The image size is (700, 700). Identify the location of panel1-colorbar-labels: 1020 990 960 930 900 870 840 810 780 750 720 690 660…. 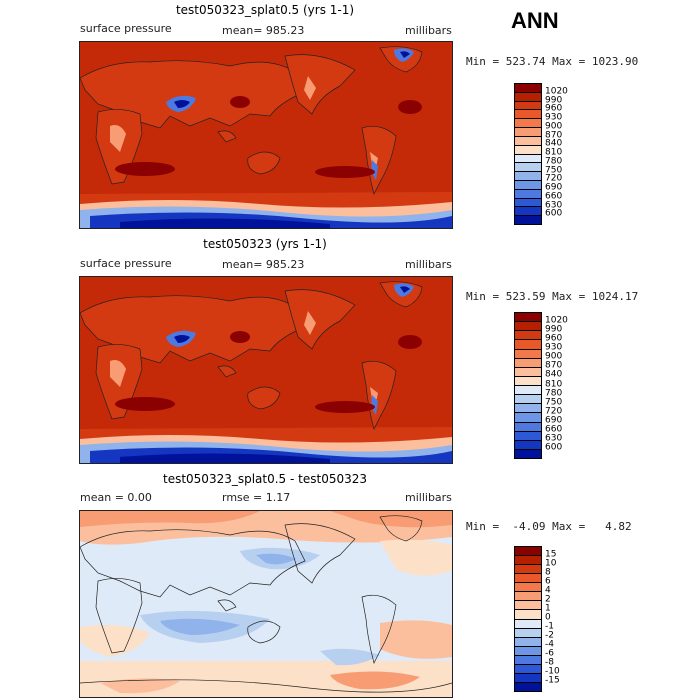
(565, 153).